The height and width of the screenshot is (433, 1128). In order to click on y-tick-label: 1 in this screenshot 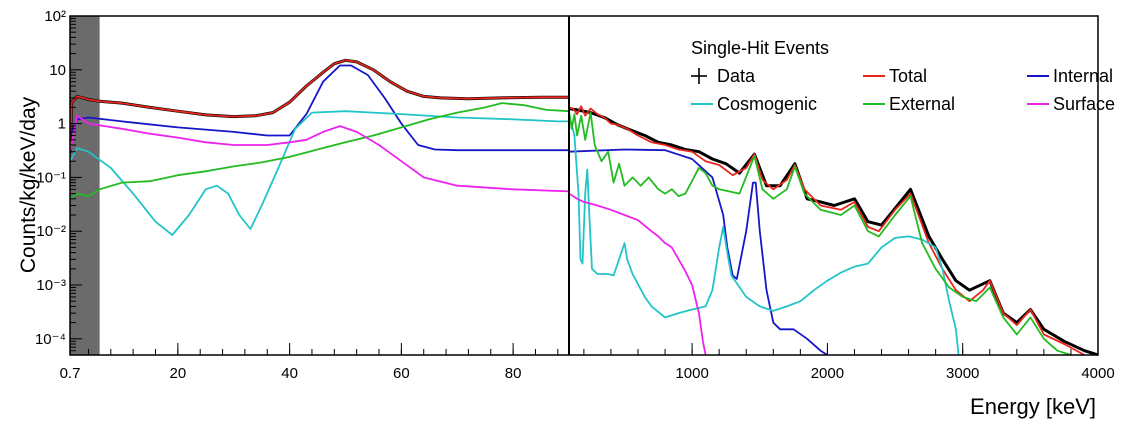, I will do `click(62, 124)`.